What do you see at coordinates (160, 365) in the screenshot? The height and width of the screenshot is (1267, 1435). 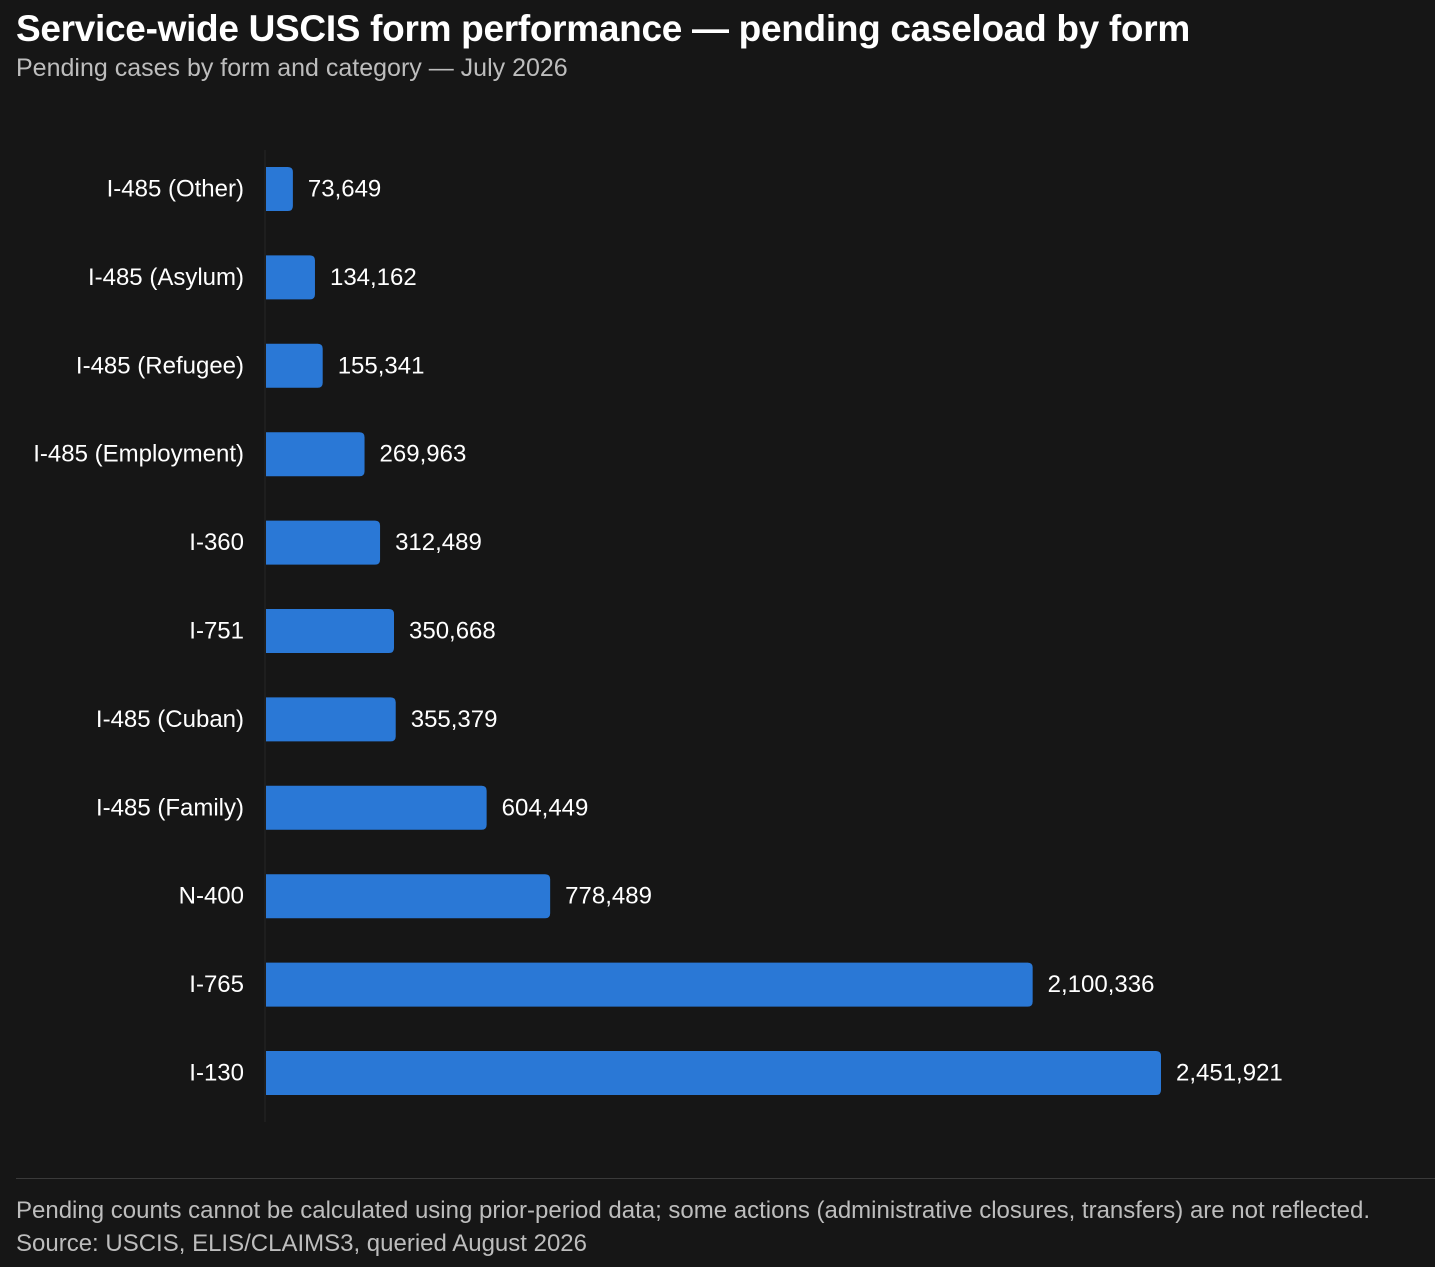 I see `category-label: I-485 (Refugee)` at bounding box center [160, 365].